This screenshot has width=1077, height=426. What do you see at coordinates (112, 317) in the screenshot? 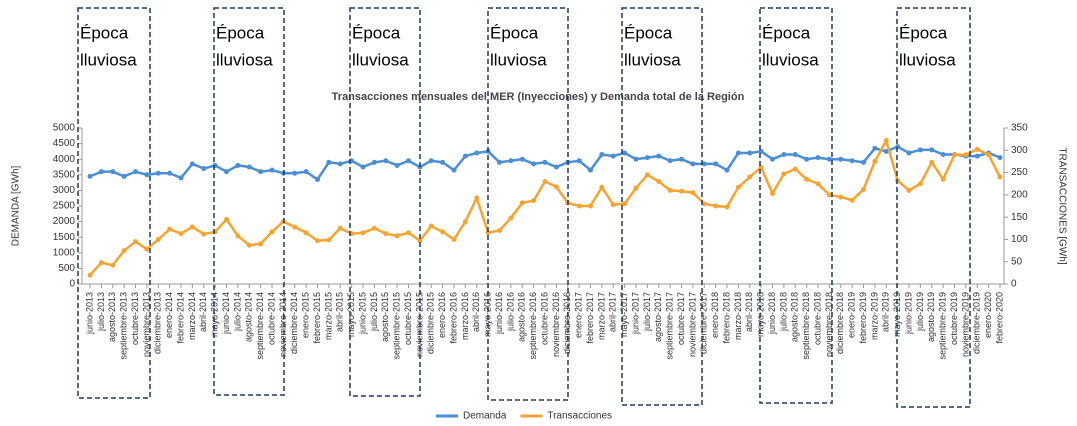
I see `x-tick-label: agosto-2013` at bounding box center [112, 317].